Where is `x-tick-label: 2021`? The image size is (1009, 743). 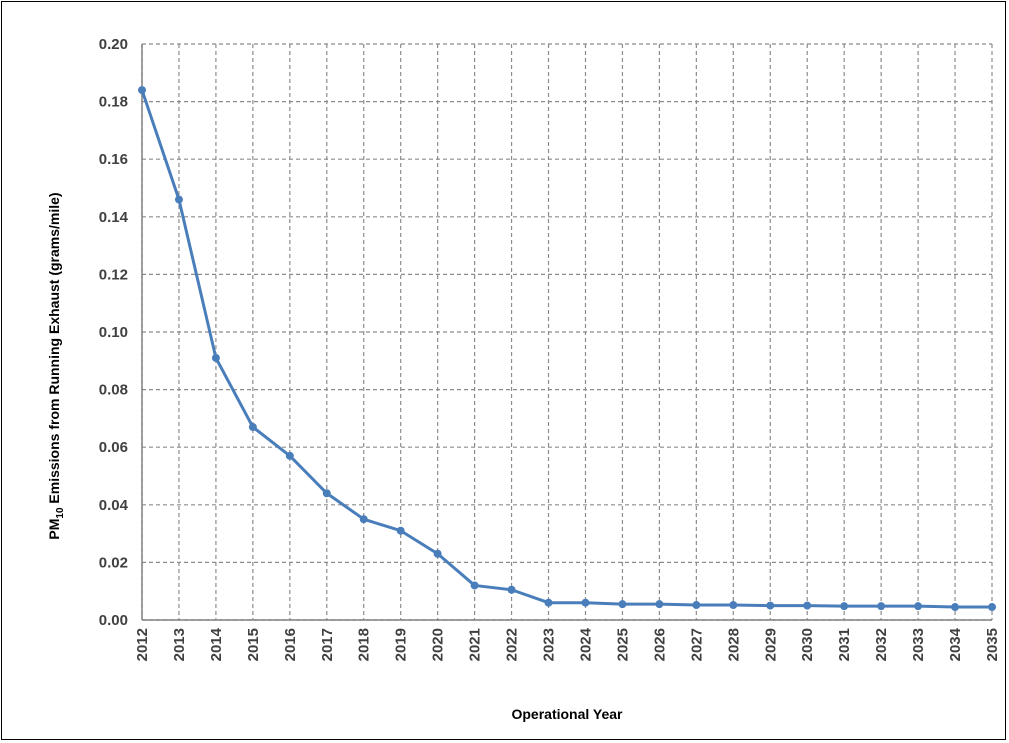 x-tick-label: 2021 is located at coordinates (475, 644).